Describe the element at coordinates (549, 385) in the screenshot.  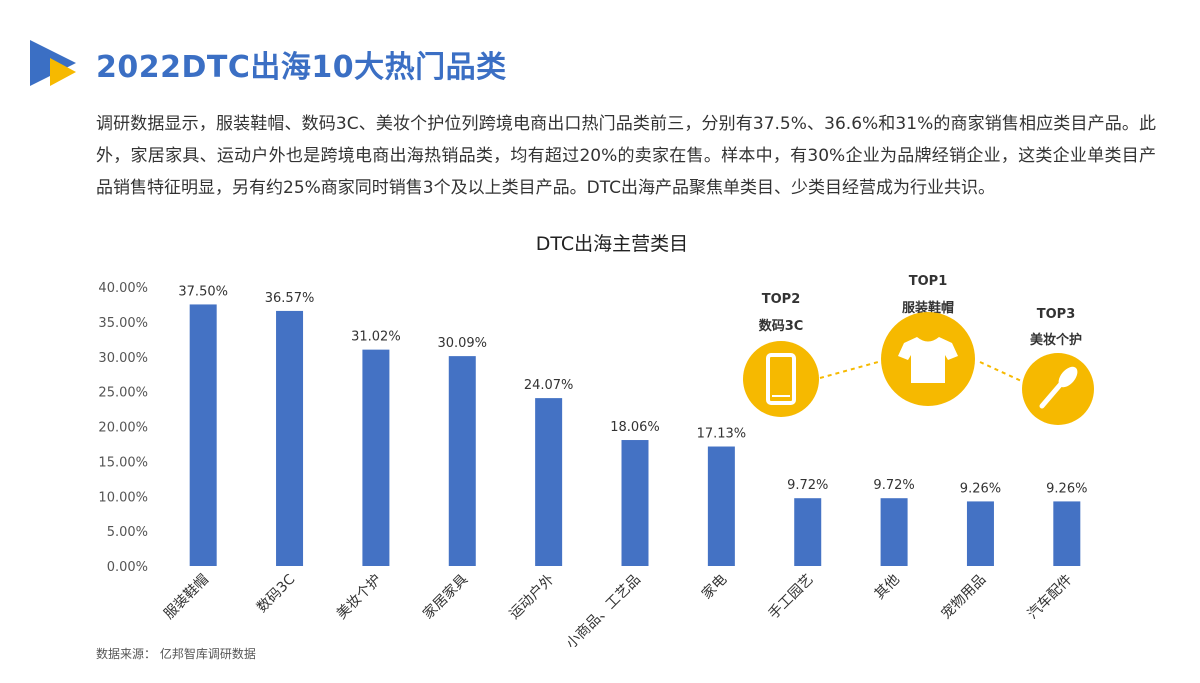
I see `data-label: 24.07%` at that location.